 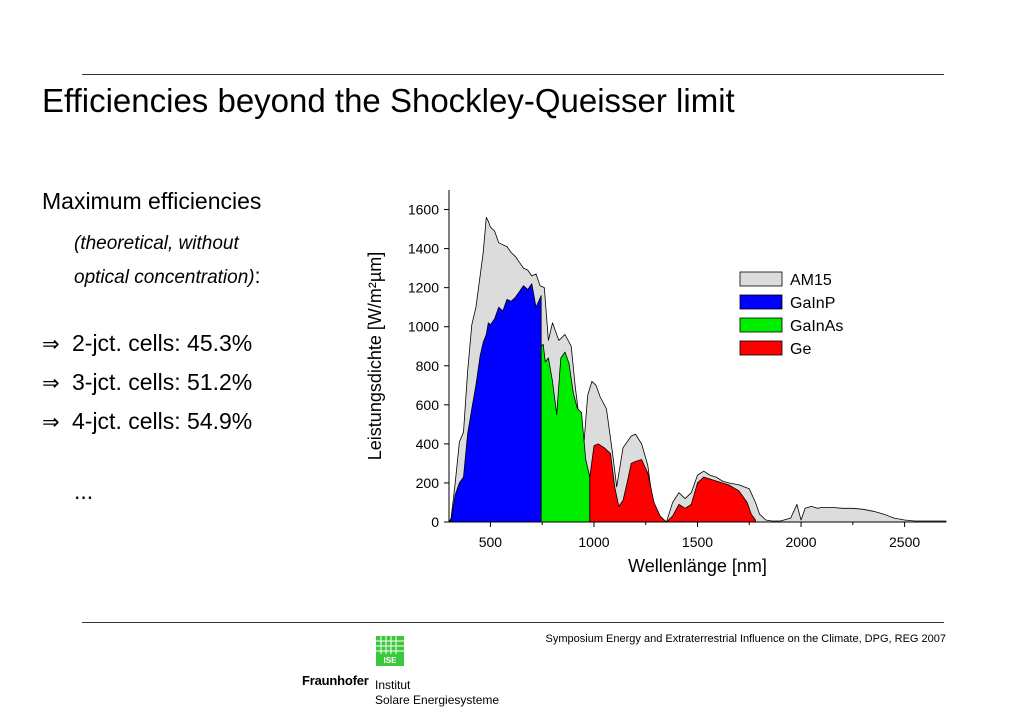 What do you see at coordinates (491, 542) in the screenshot?
I see `x-tick-label: 500` at bounding box center [491, 542].